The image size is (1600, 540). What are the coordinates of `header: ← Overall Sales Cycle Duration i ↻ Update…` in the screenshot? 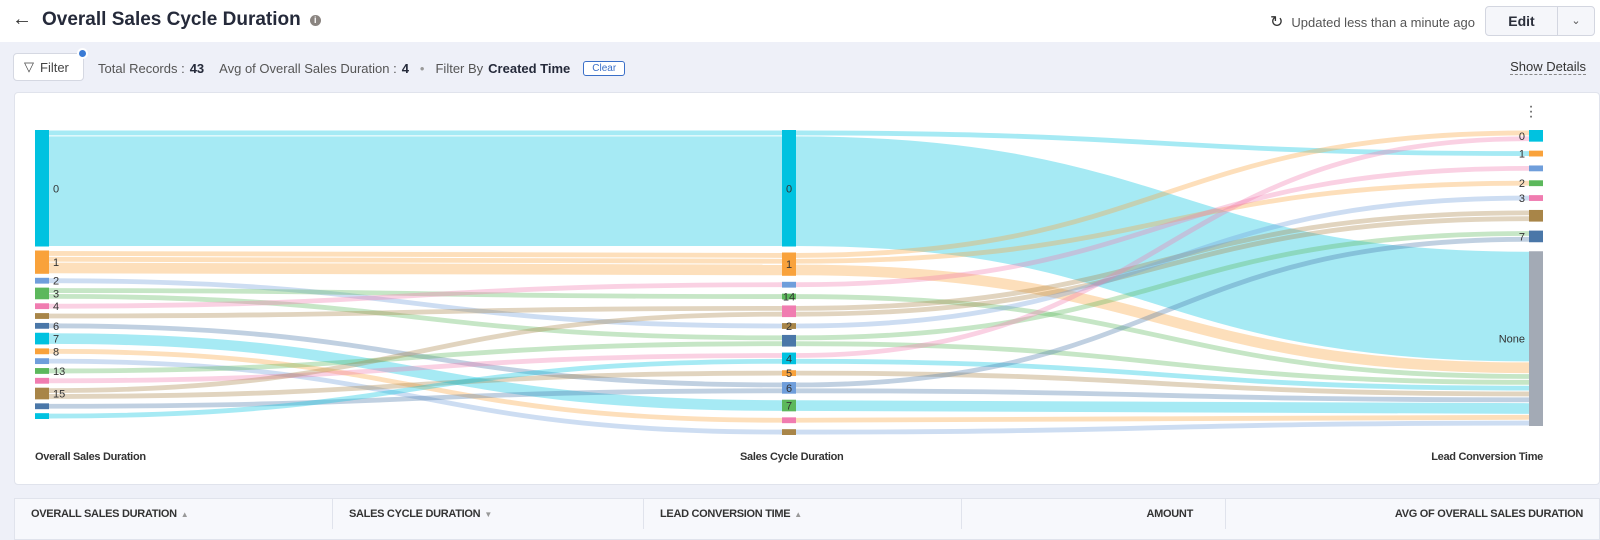 It's located at (800, 21).